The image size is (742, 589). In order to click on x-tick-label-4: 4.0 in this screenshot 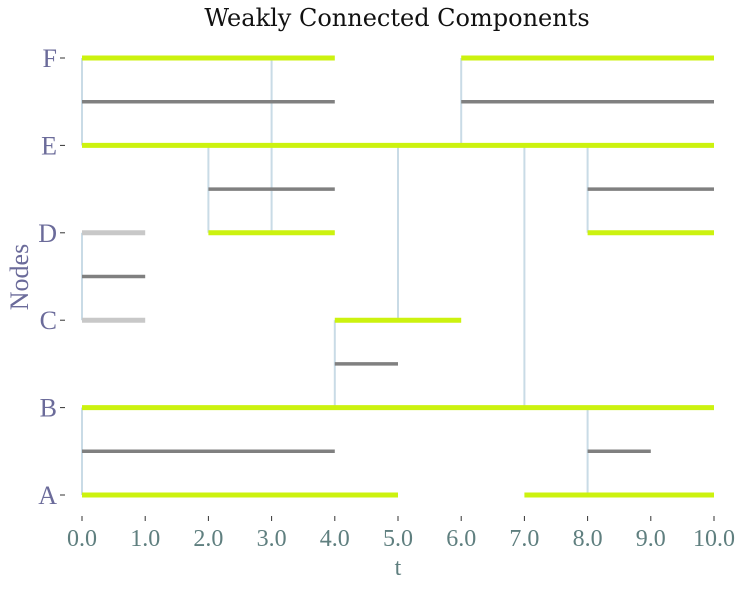, I will do `click(335, 539)`.